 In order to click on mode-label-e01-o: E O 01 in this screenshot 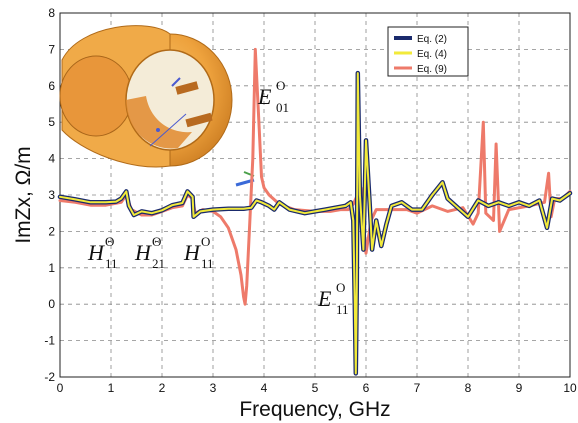, I will do `click(273, 96)`.